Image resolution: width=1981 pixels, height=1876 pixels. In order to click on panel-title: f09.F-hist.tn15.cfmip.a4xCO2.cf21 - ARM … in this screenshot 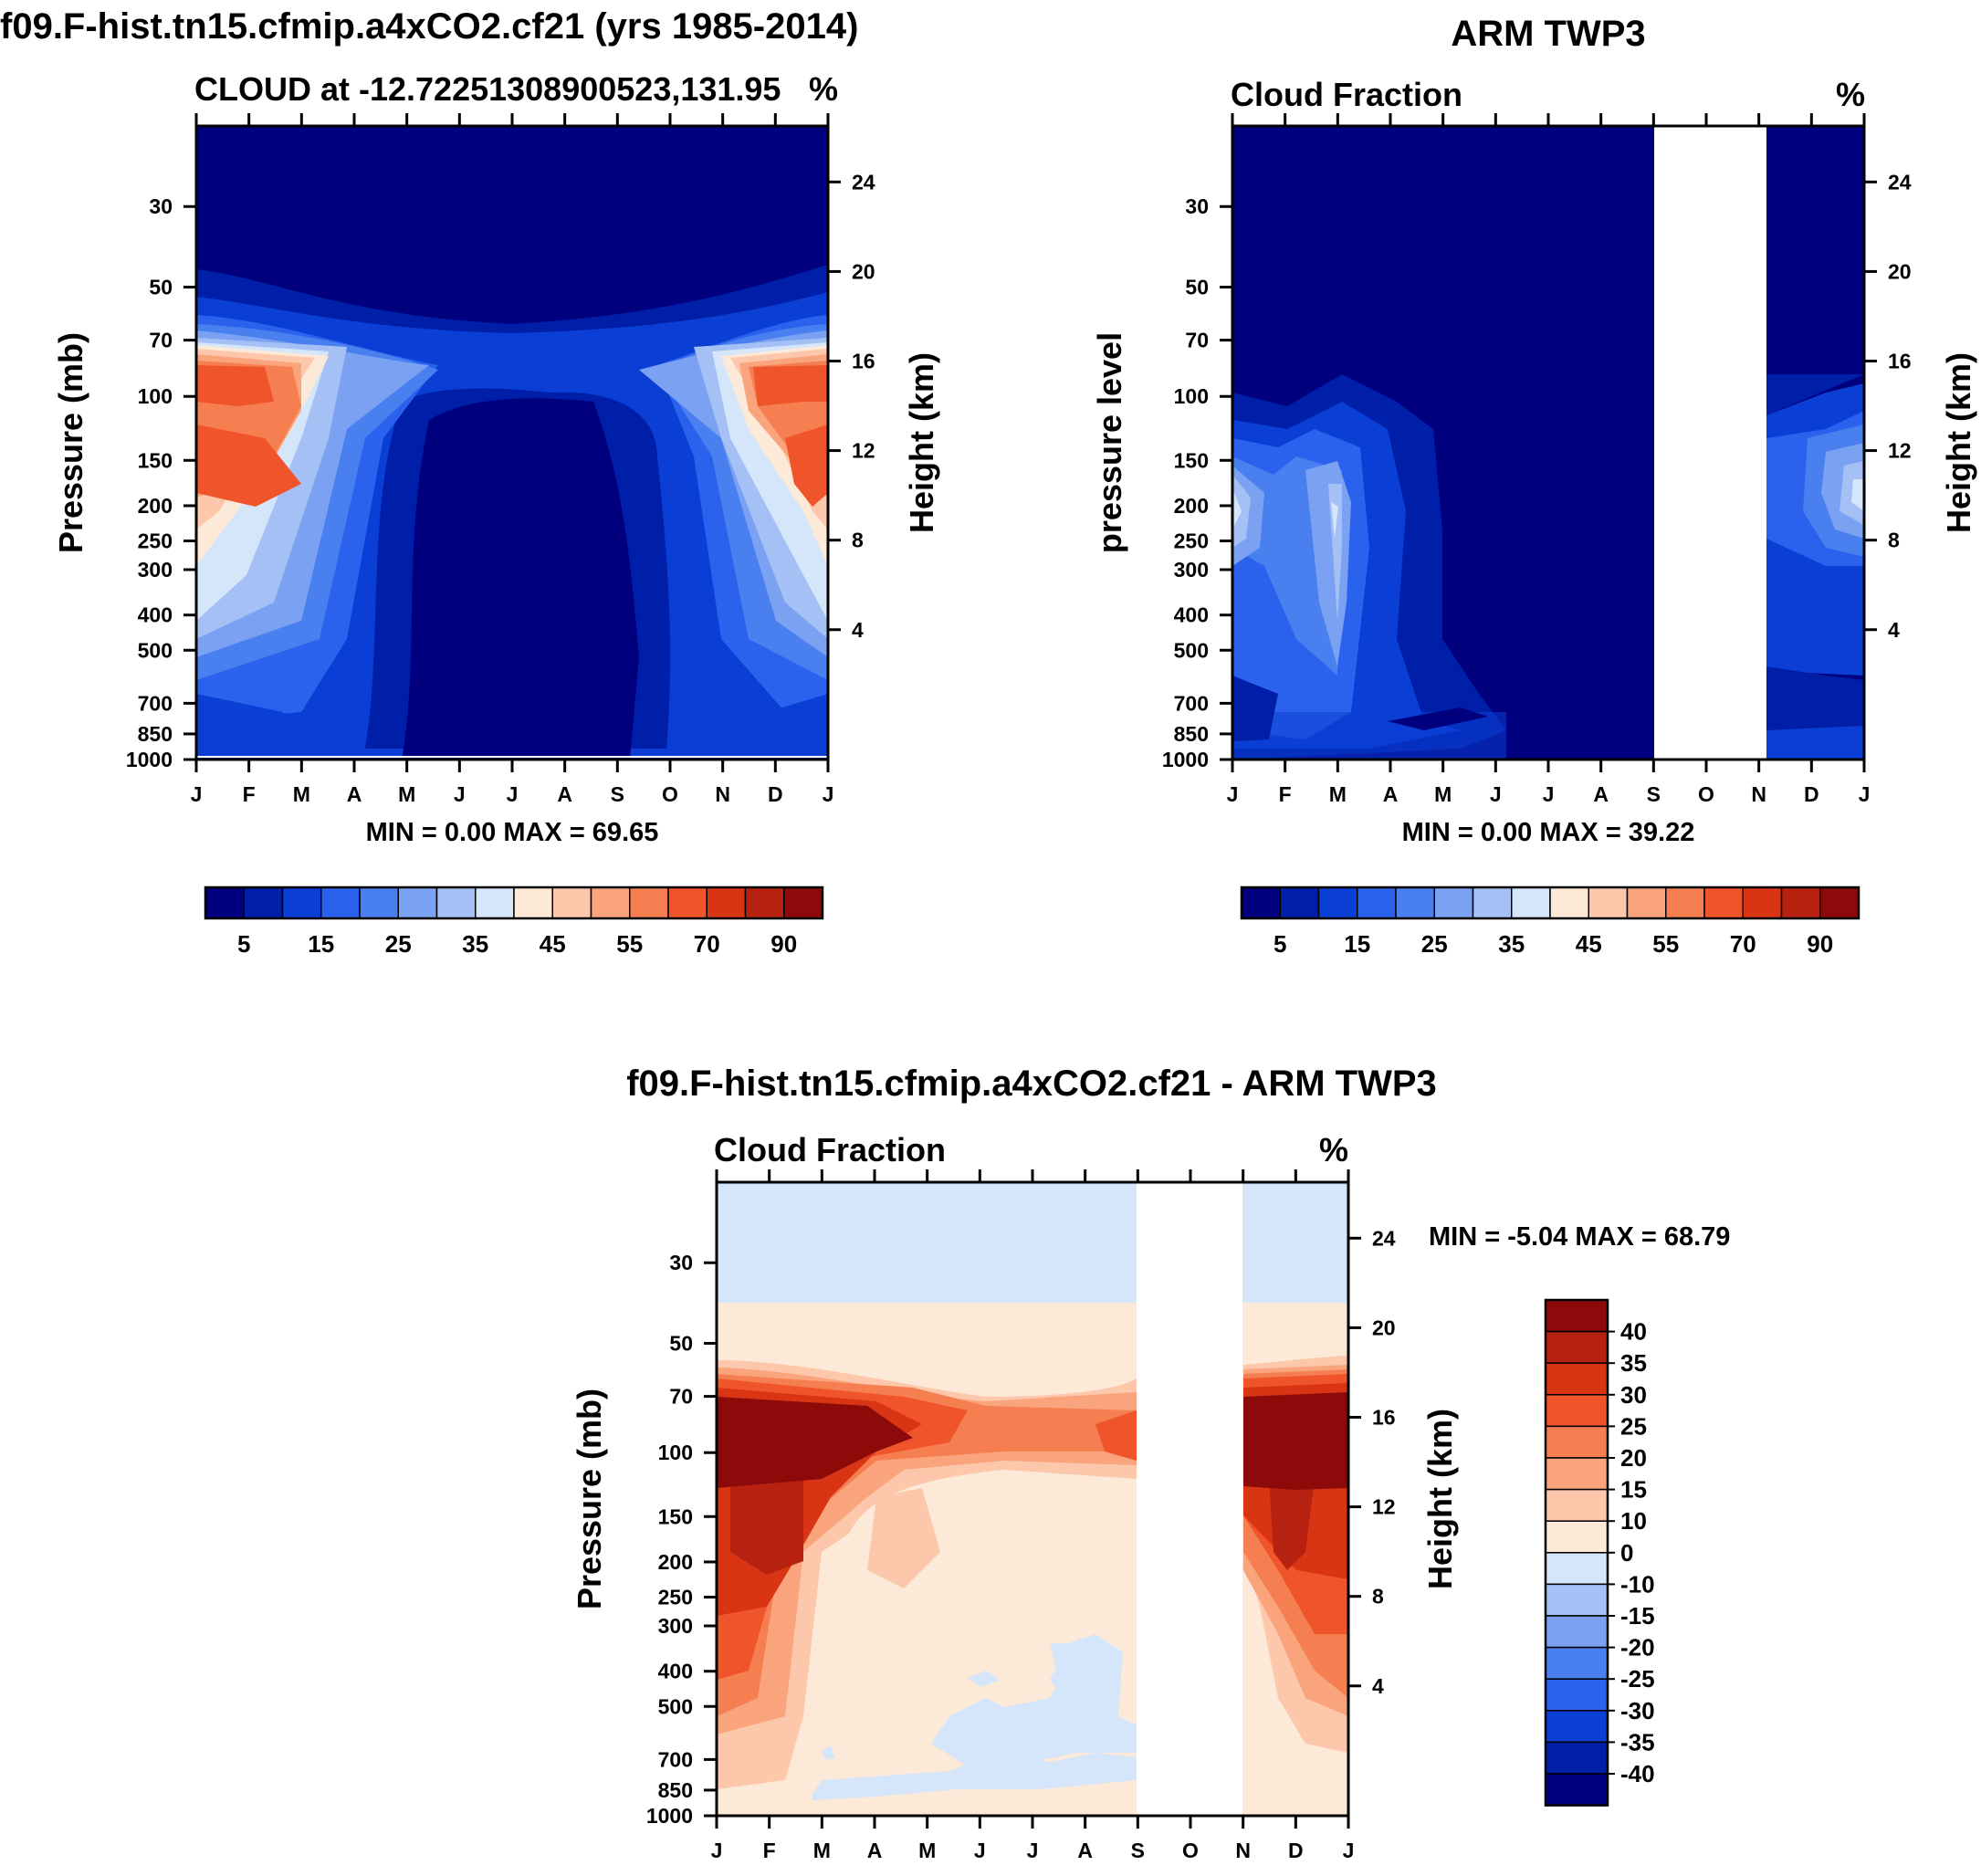, I will do `click(1031, 1084)`.